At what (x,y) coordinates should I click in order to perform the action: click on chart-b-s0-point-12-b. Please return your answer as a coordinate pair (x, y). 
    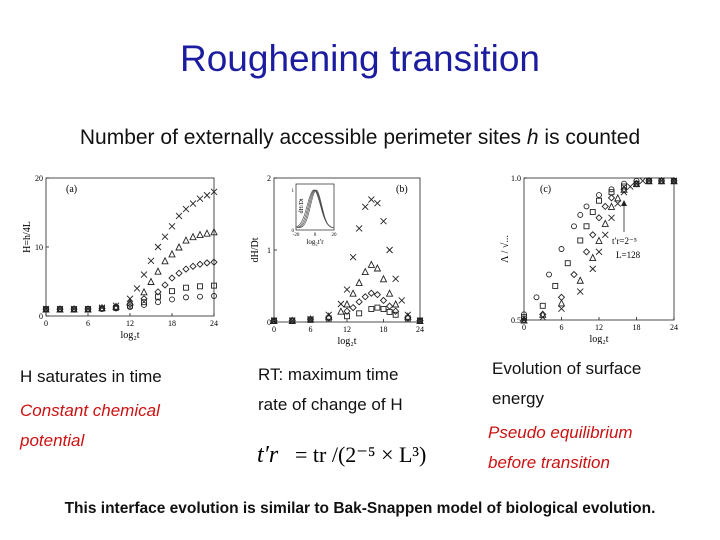
    Looking at the image, I should click on (389, 250).